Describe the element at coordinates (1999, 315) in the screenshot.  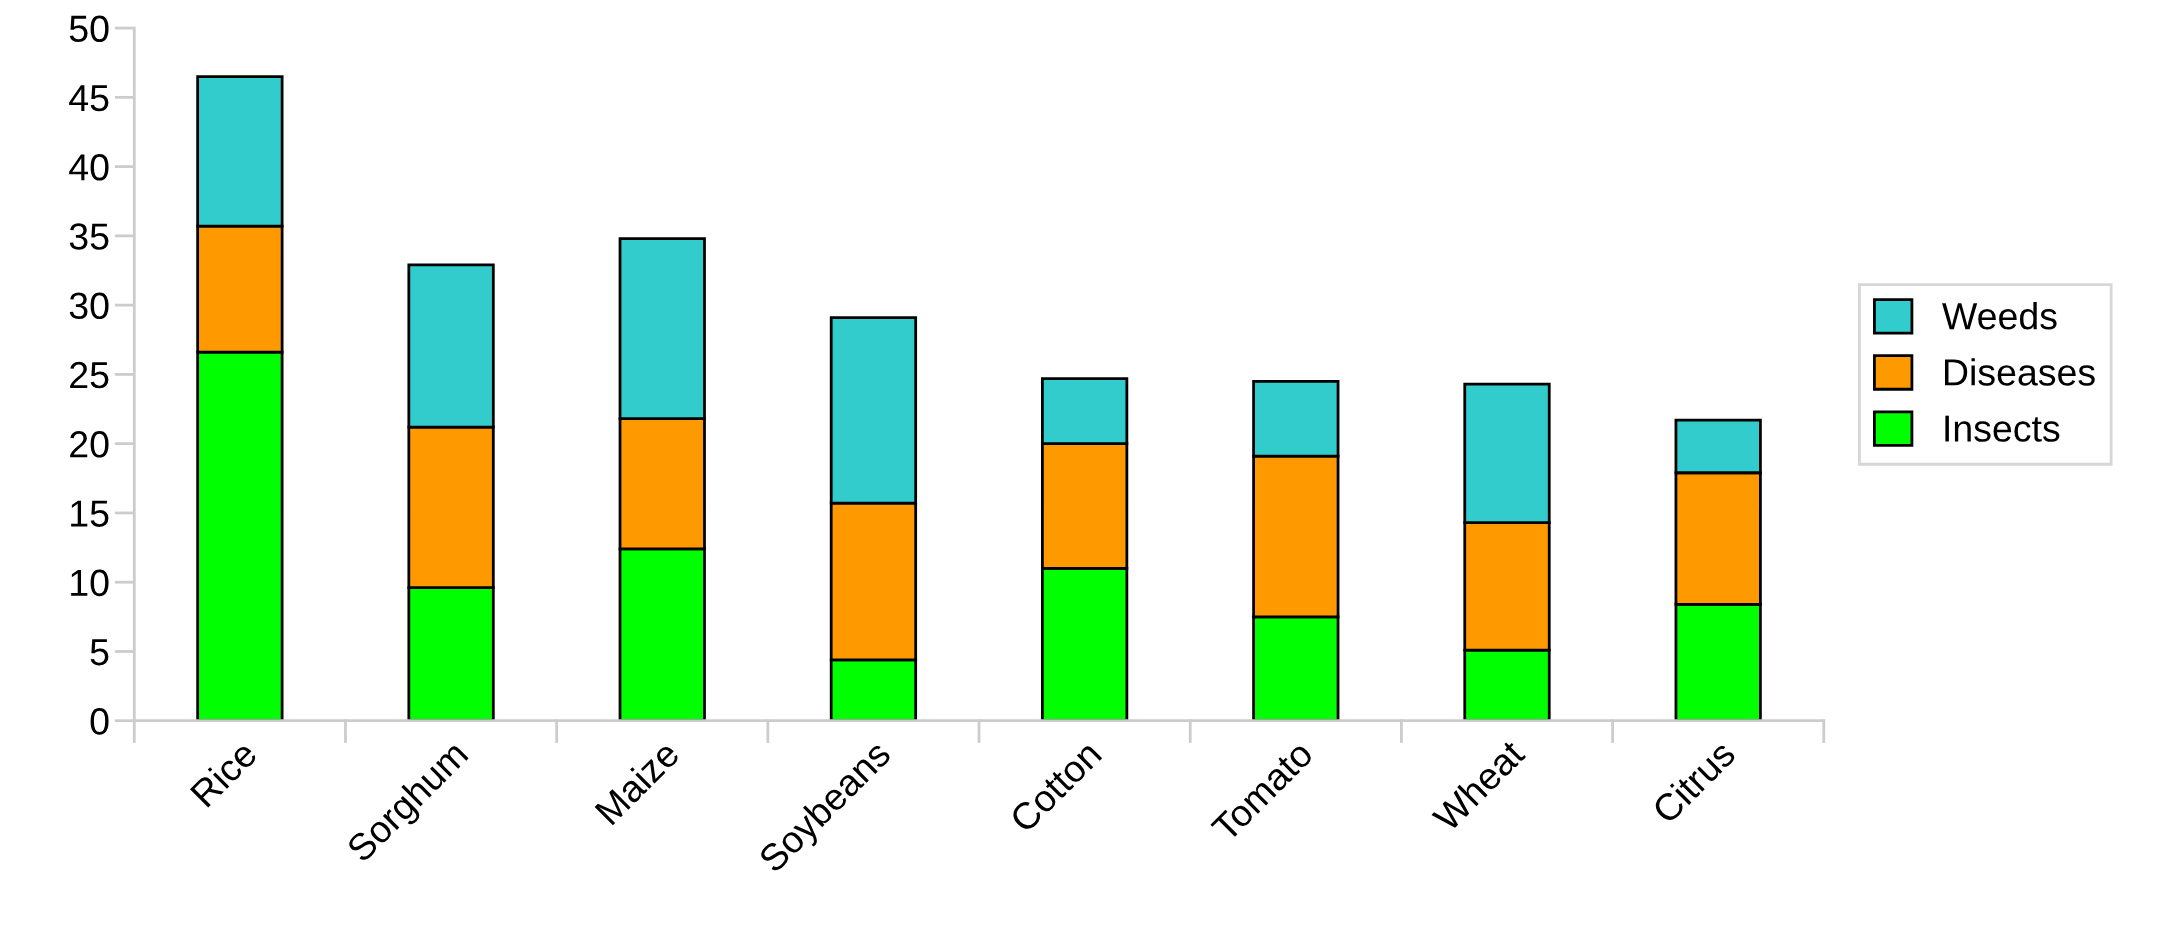
I see `legend-label: Weeds` at that location.